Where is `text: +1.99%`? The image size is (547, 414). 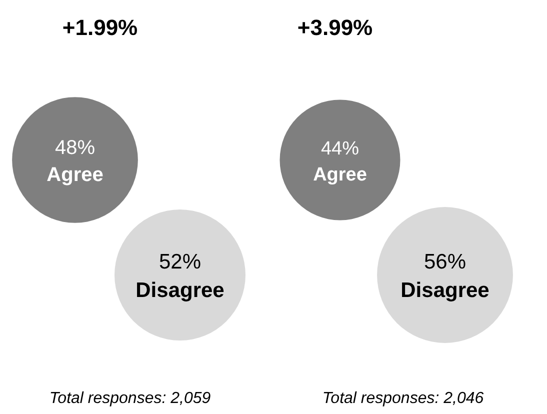
text: +1.99% is located at coordinates (100, 27).